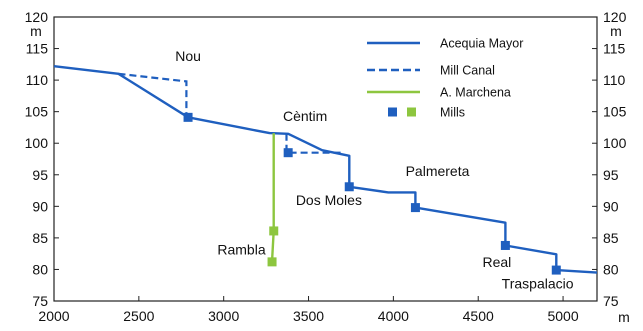 The height and width of the screenshot is (331, 643). Describe the element at coordinates (272, 197) in the screenshot. I see `a-marchena-line` at that location.